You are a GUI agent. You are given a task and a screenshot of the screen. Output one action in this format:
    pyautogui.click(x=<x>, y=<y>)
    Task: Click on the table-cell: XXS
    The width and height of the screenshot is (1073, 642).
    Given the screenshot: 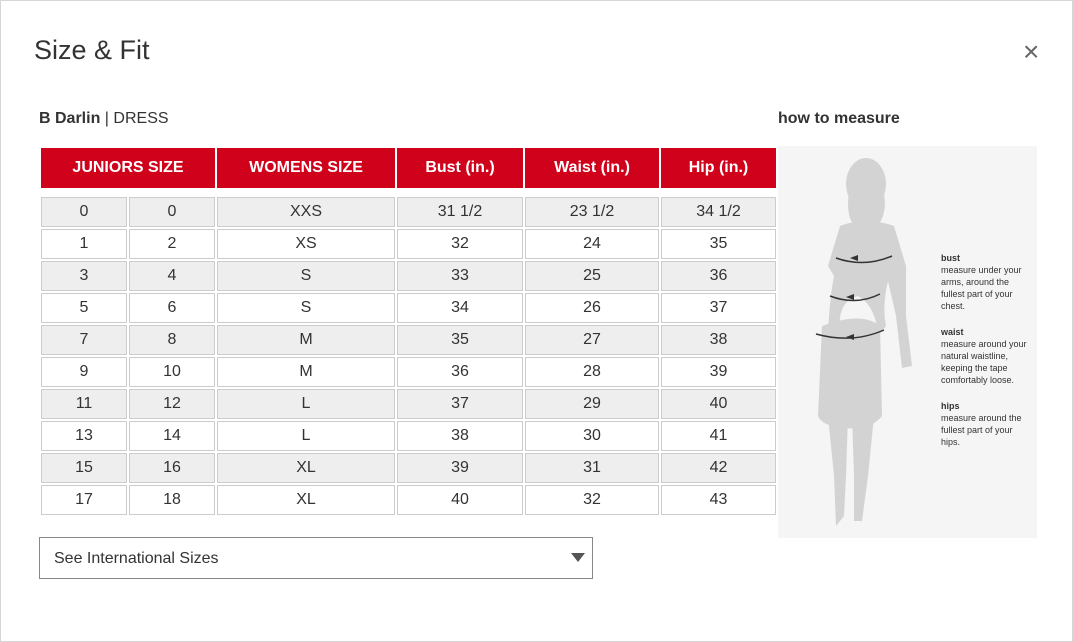 What is the action you would take?
    pyautogui.click(x=306, y=212)
    